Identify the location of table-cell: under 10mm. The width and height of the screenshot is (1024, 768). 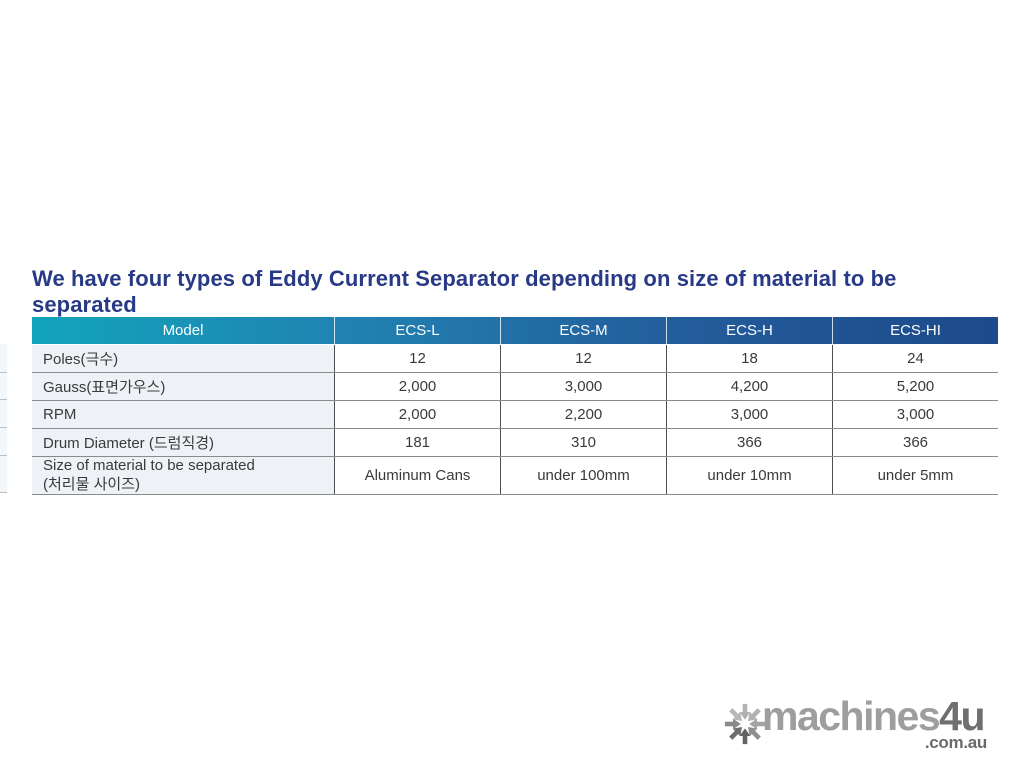
(749, 475).